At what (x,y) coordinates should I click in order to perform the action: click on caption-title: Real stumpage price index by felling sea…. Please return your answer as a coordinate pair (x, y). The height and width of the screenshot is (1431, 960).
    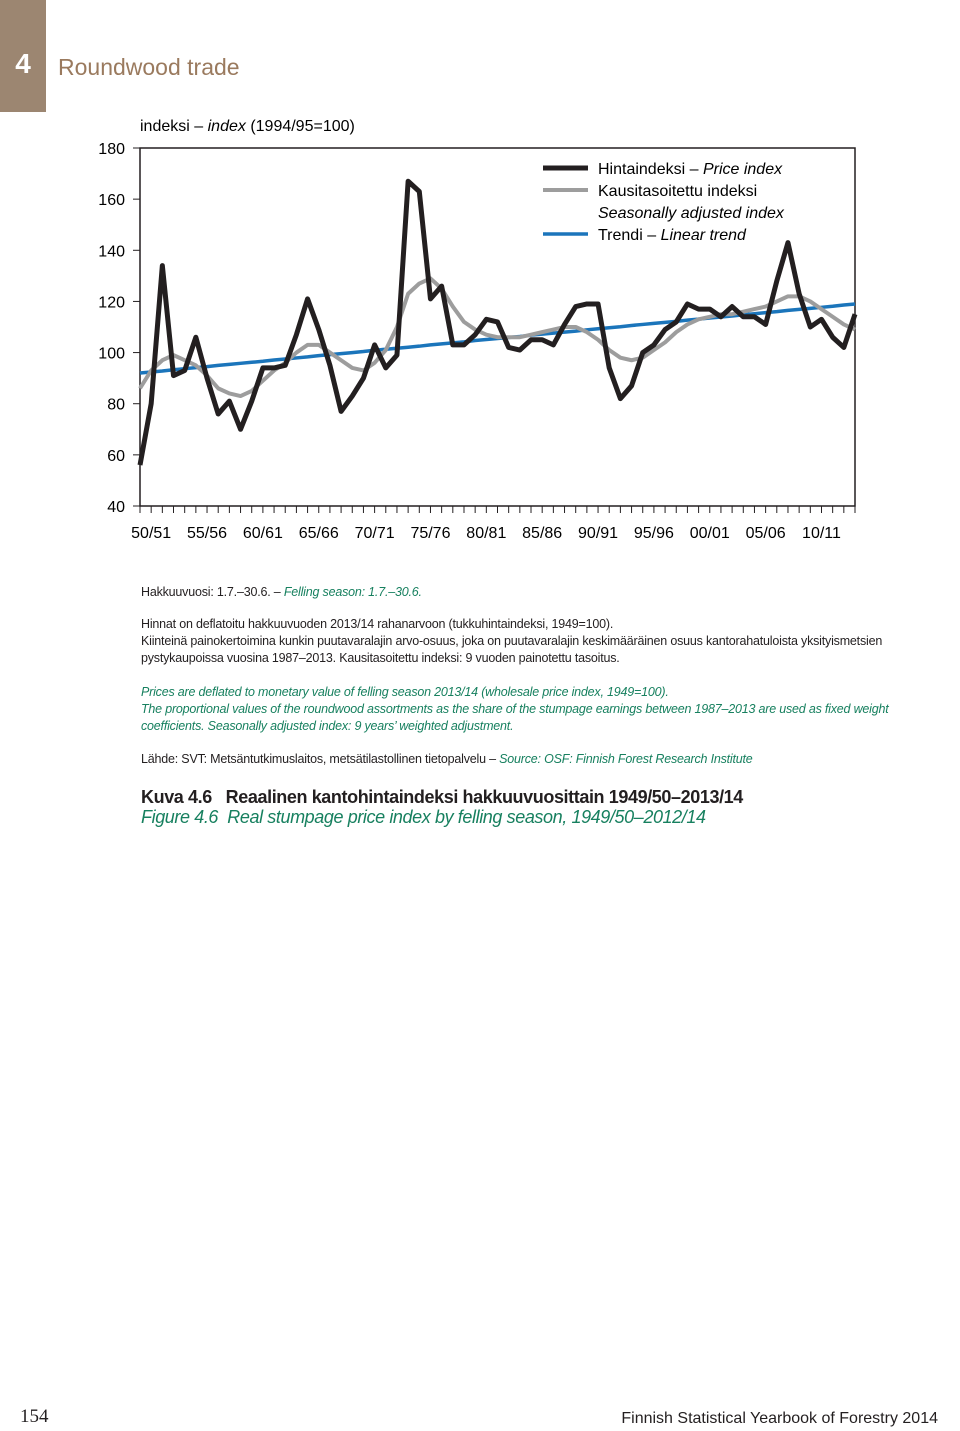
    Looking at the image, I should click on (466, 817).